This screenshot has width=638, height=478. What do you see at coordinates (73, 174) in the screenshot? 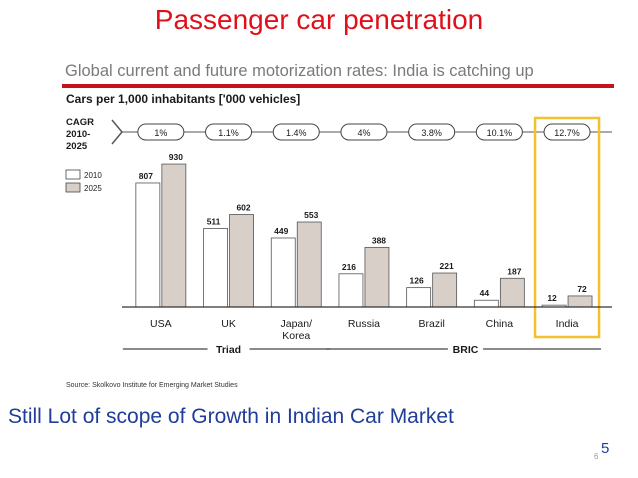
I see `legend-swatch-2010` at bounding box center [73, 174].